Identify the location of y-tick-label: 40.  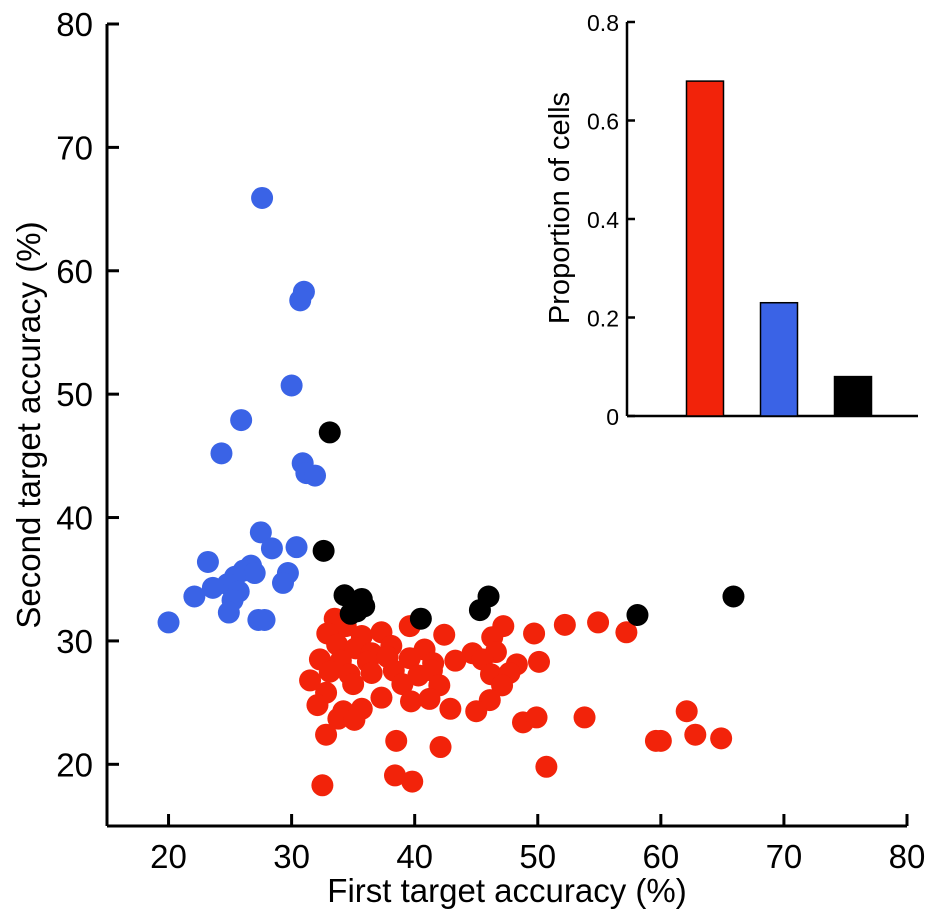
(74, 518).